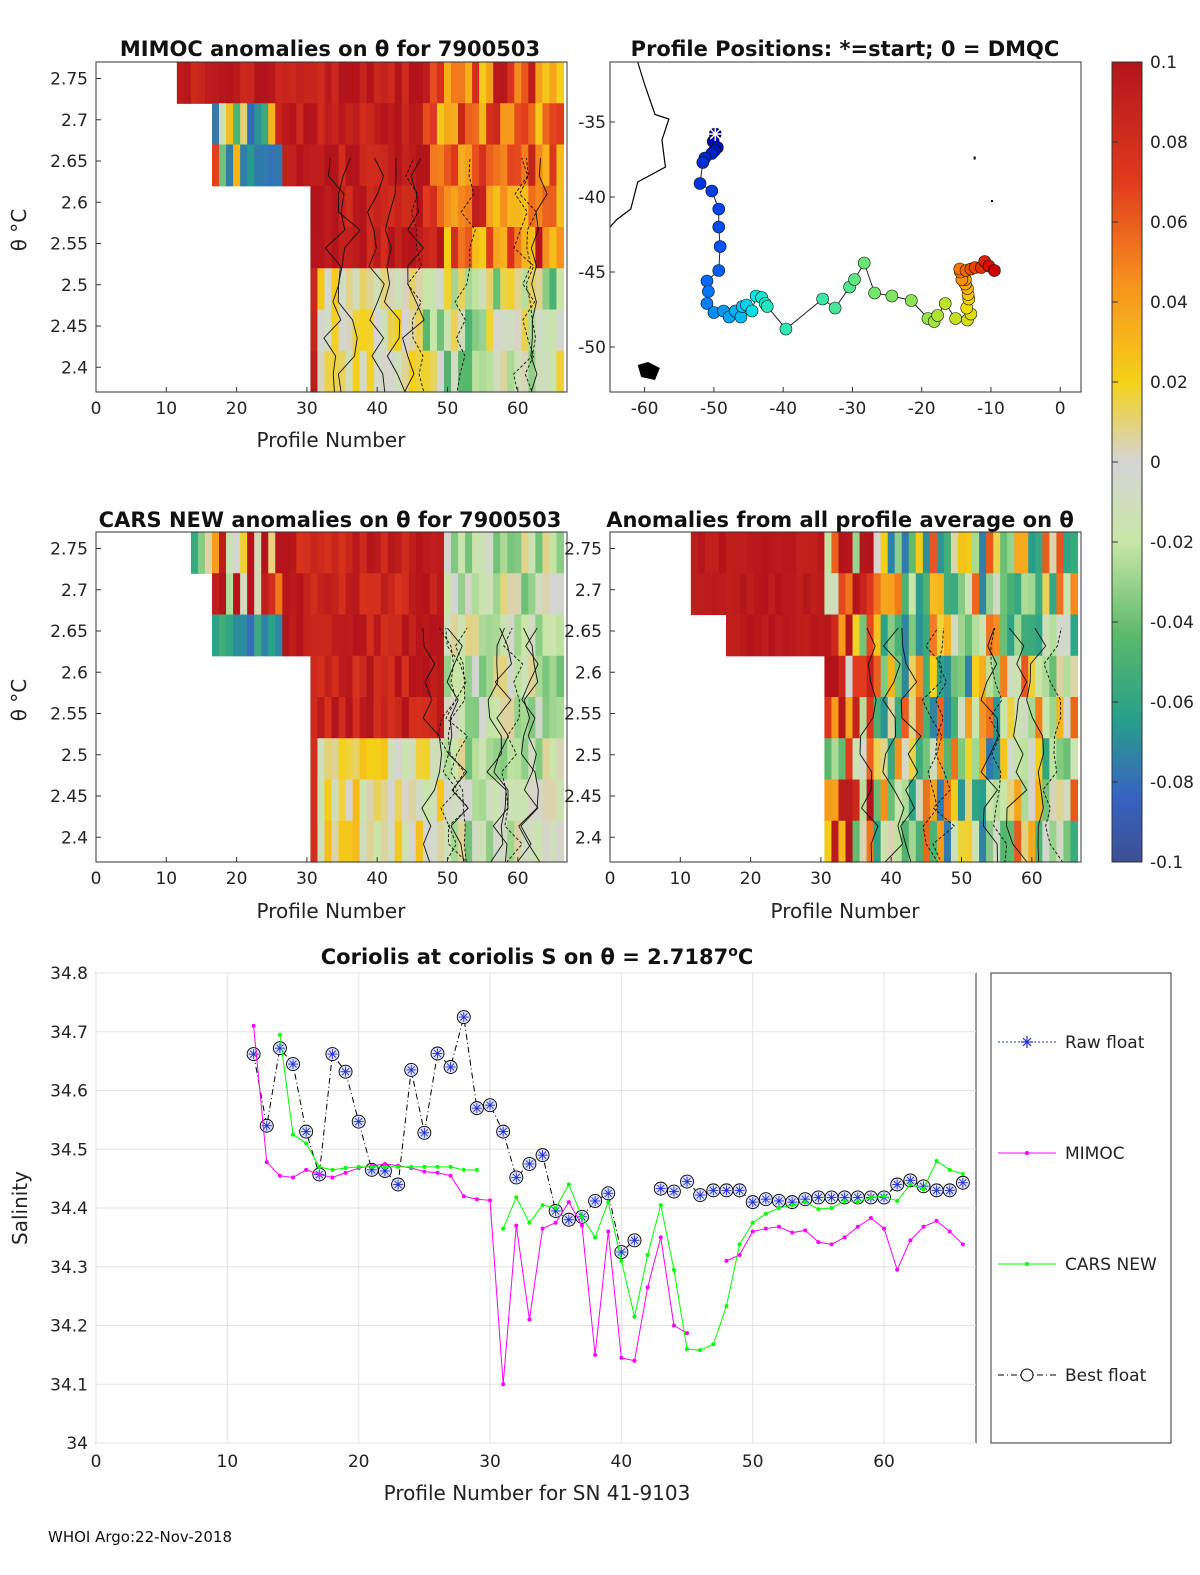  Describe the element at coordinates (237, 409) in the screenshot. I see `x-tick-label: 20` at that location.